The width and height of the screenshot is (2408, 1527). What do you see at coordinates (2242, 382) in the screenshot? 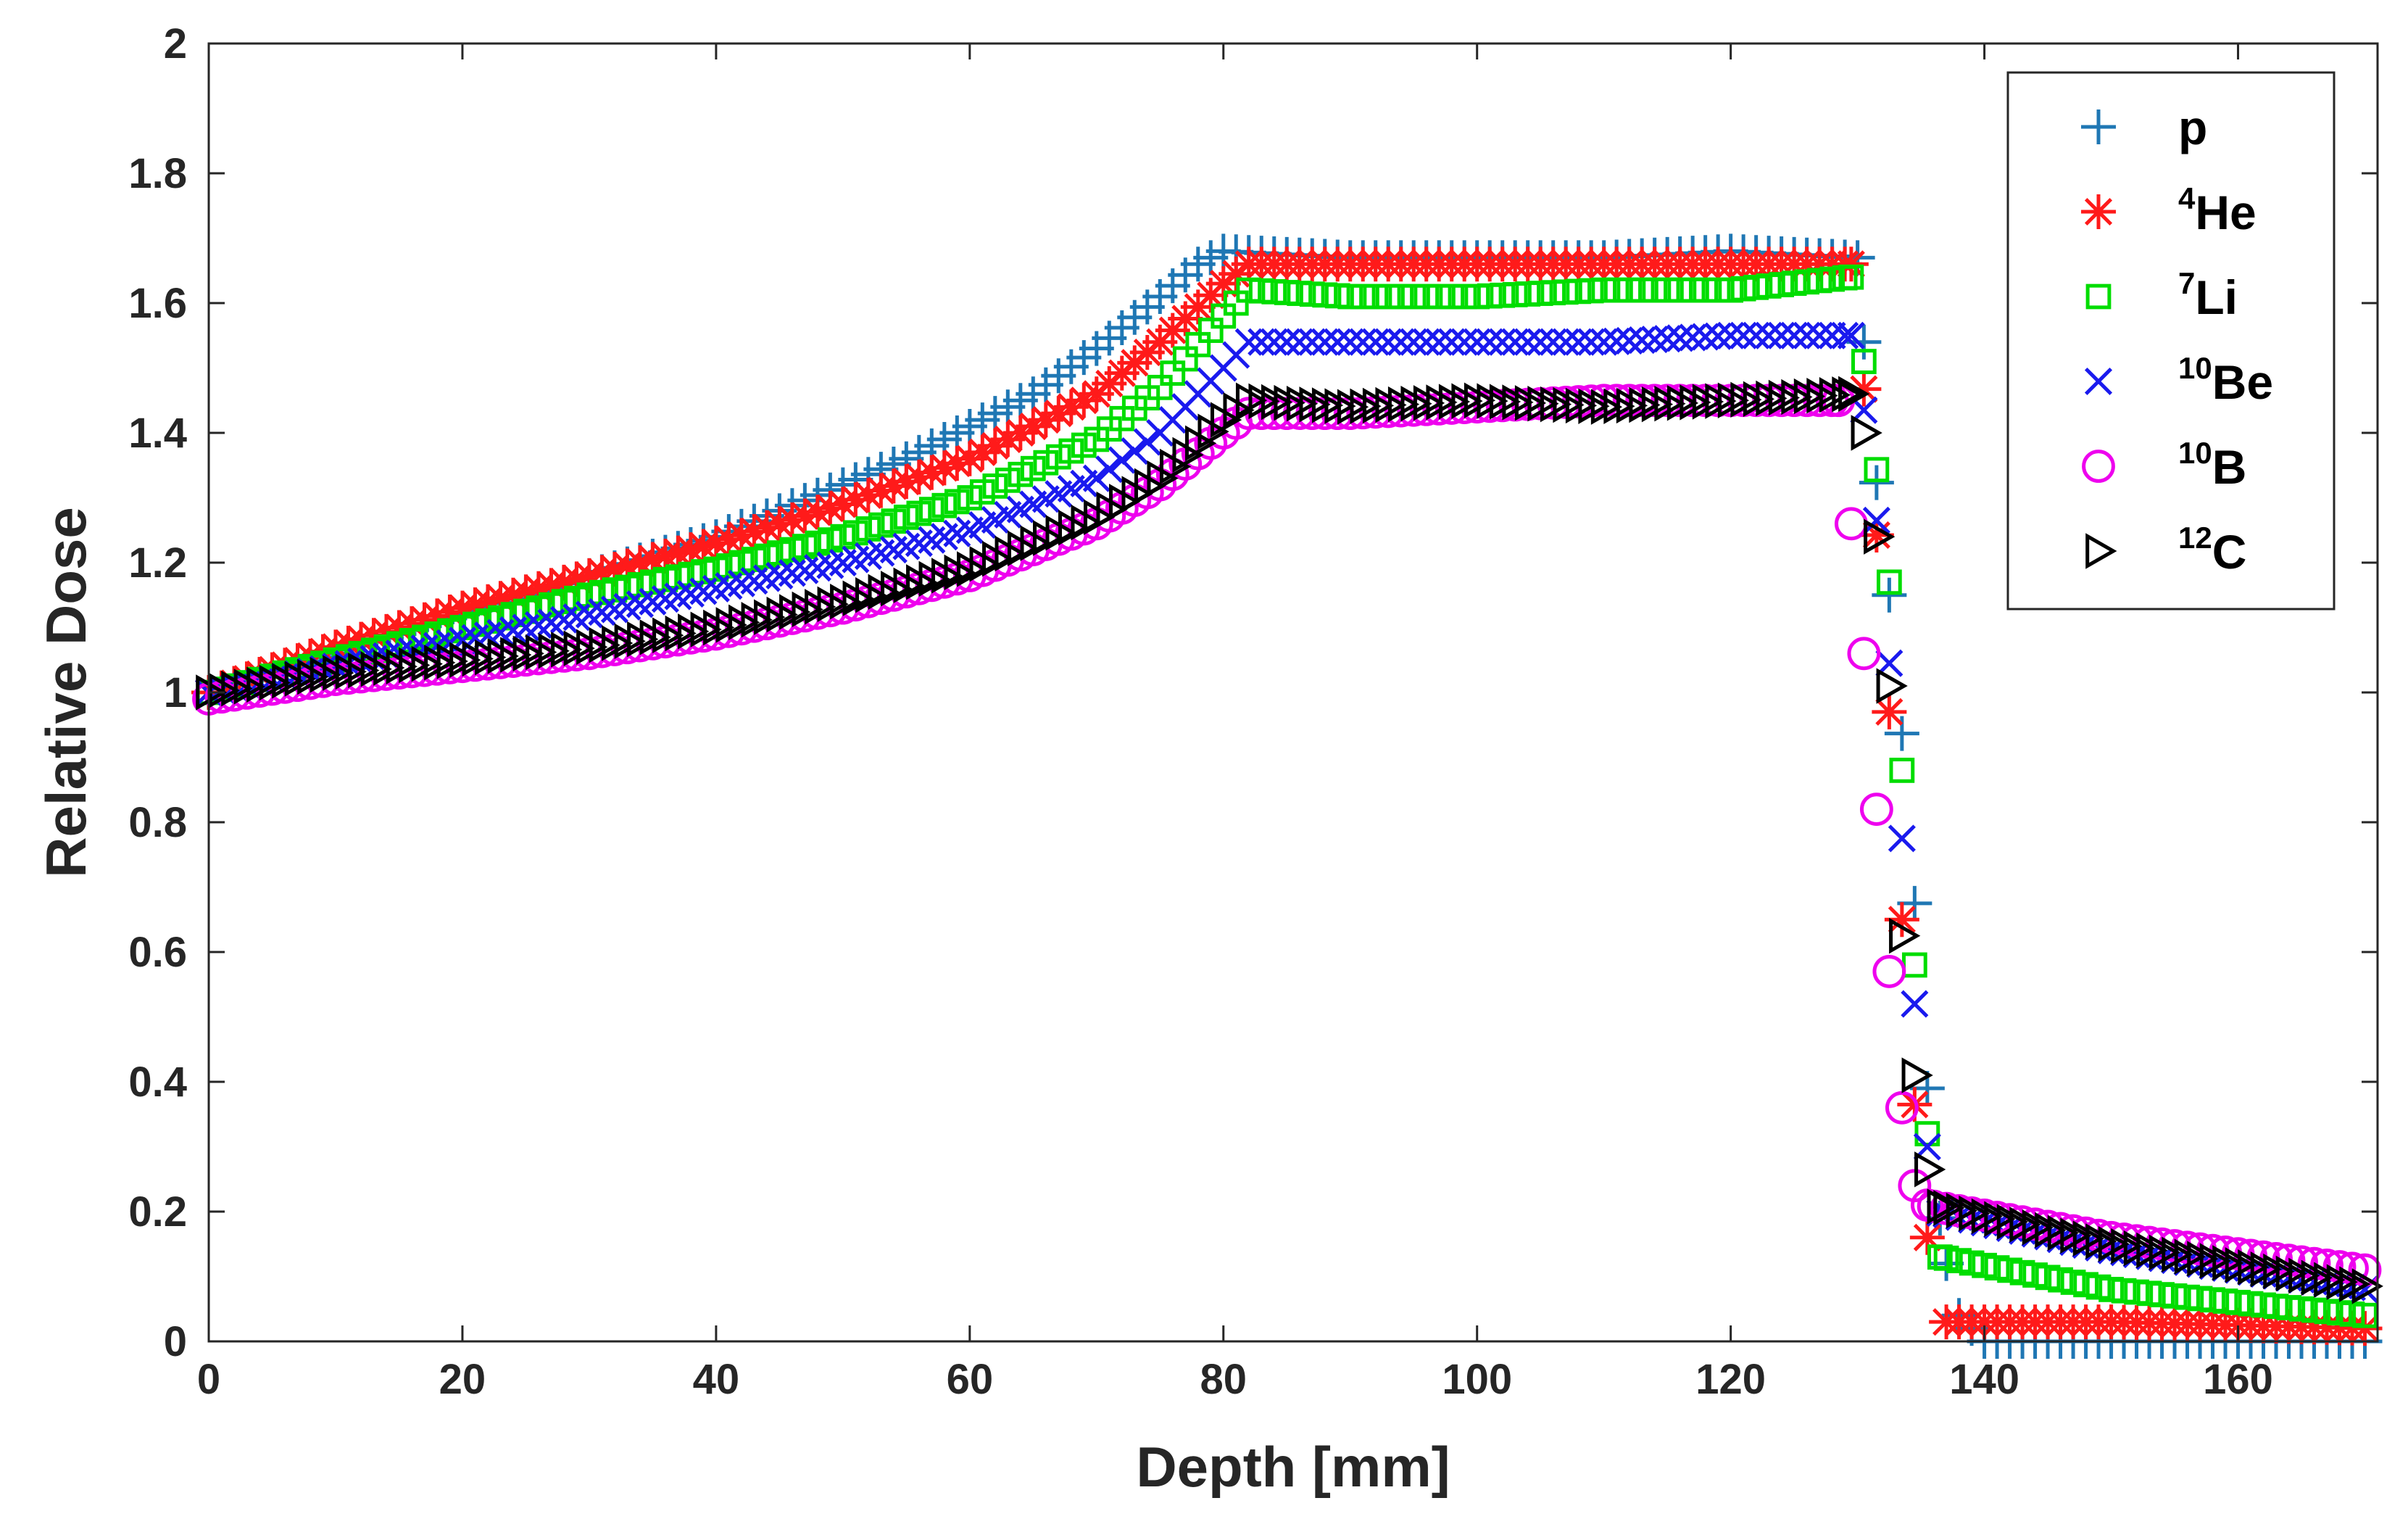
I see `legend-element-symbol: Be` at bounding box center [2242, 382].